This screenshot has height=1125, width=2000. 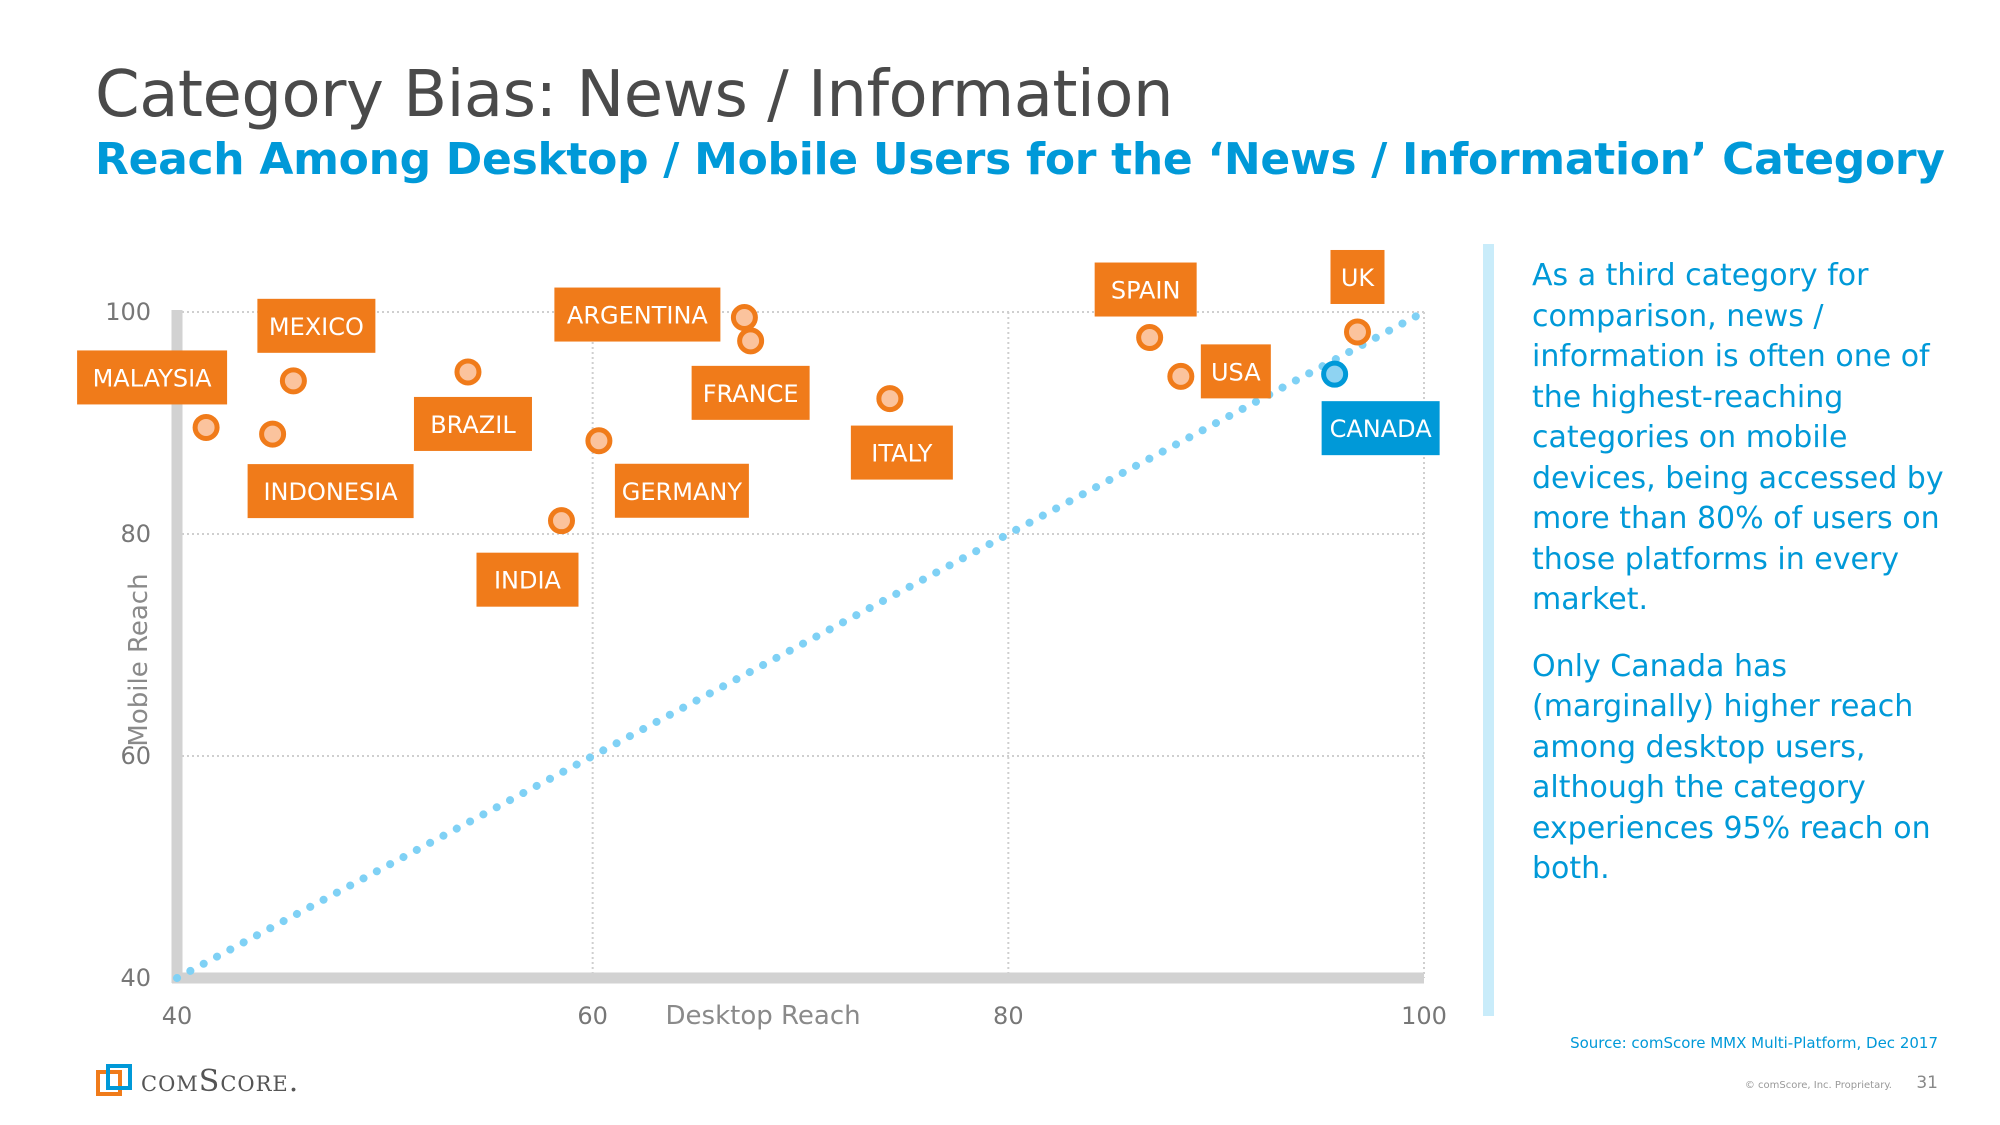 I want to click on point-label-spain: SPAIN, so click(x=1146, y=291).